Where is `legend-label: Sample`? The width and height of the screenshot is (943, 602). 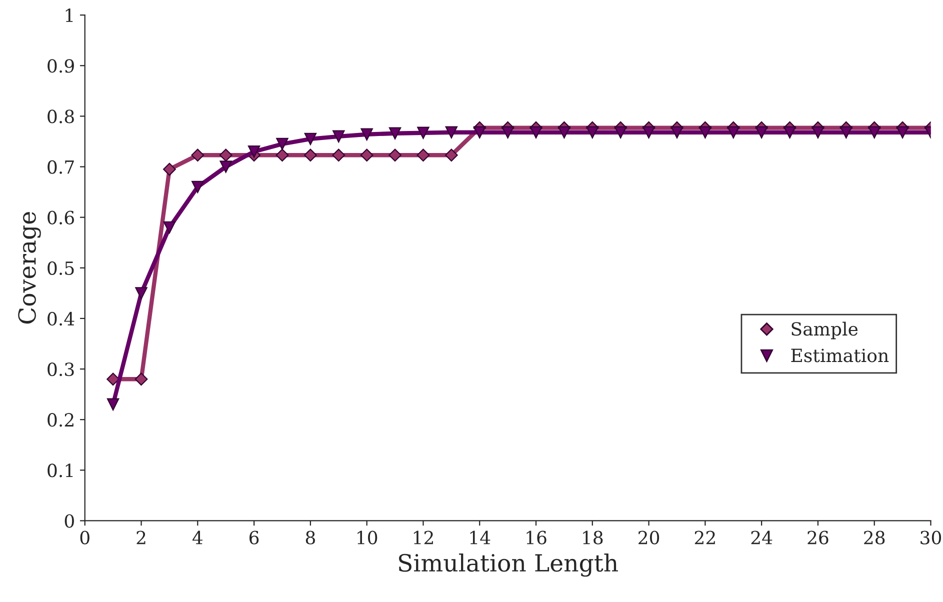
legend-label: Sample is located at coordinates (825, 331).